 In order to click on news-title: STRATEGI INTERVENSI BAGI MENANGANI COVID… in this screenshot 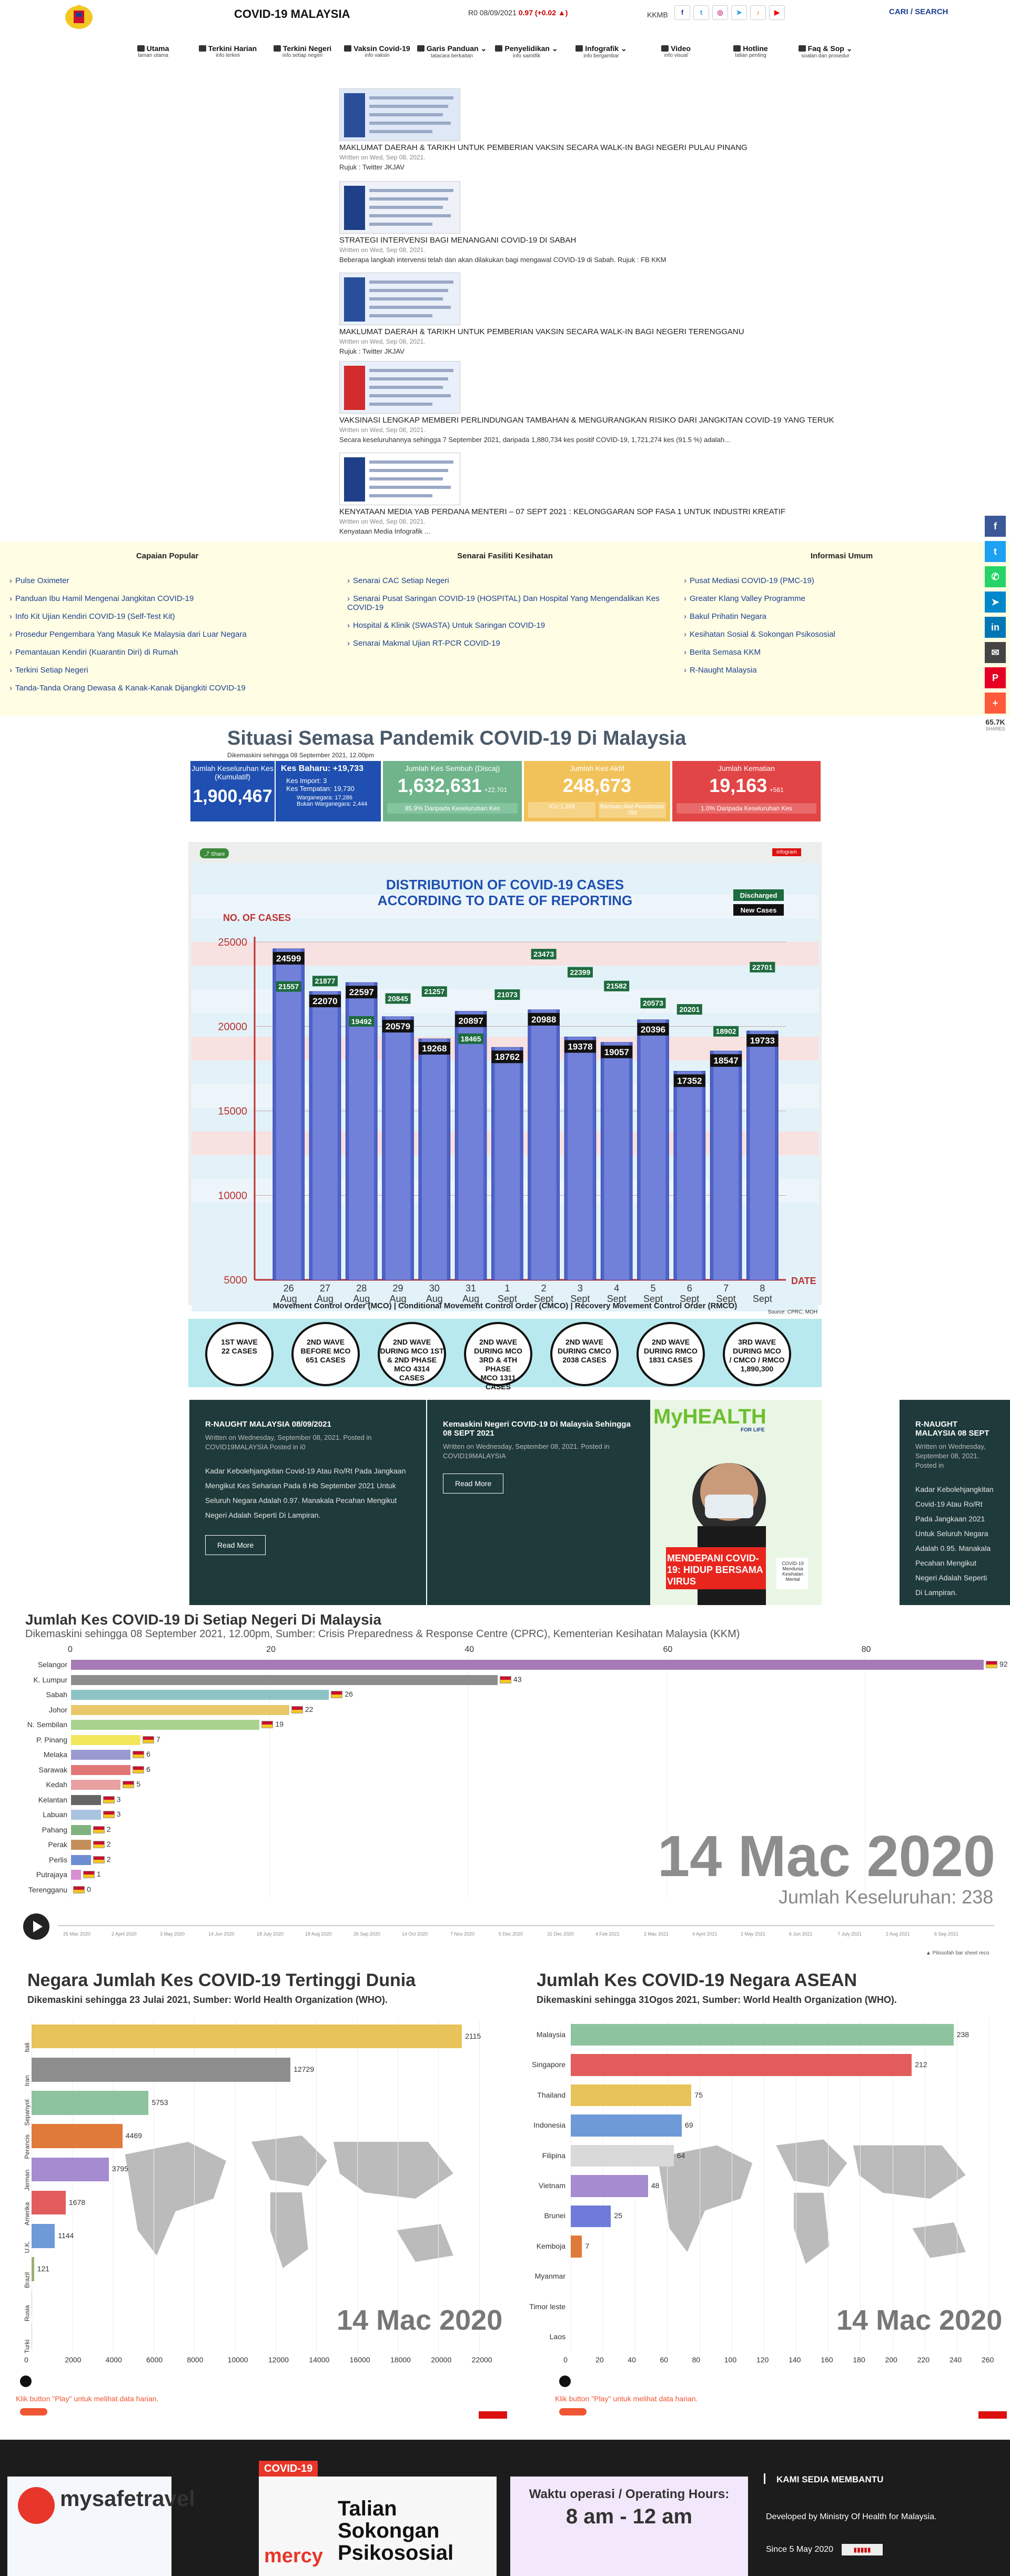, I will do `click(458, 240)`.